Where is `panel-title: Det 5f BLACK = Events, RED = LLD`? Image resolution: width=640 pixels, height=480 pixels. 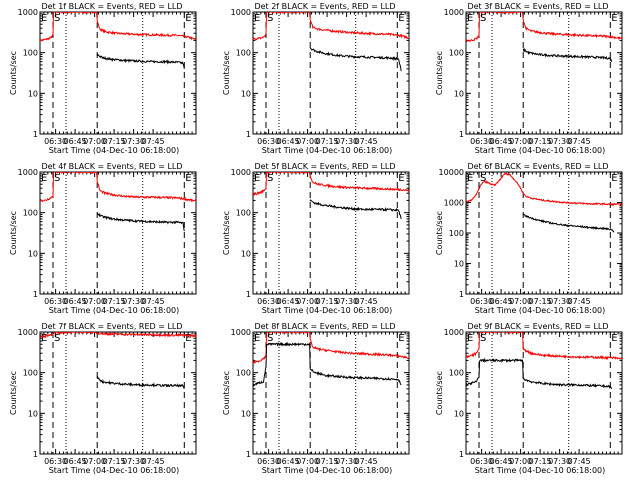 panel-title: Det 5f BLACK = Events, RED = LLD is located at coordinates (324, 166).